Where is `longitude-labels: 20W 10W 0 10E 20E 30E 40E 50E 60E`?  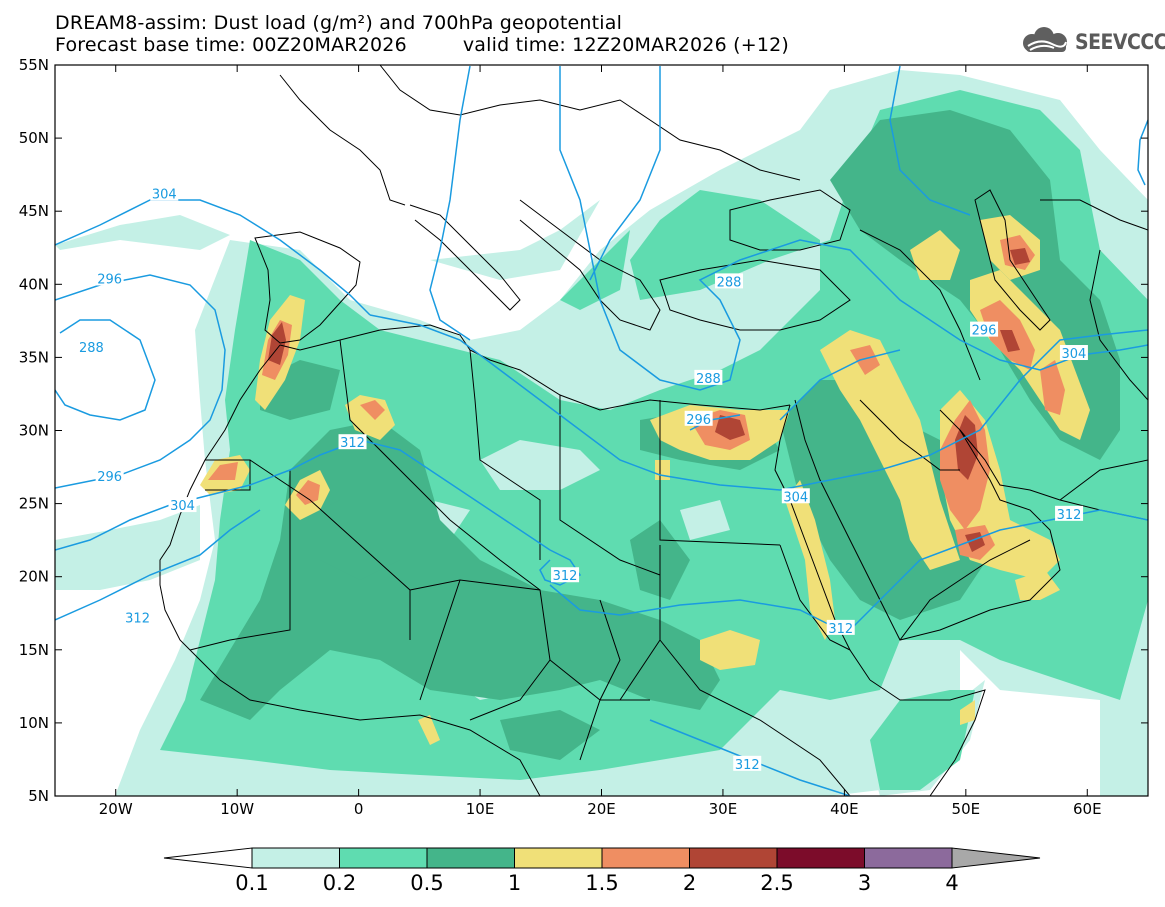
longitude-labels: 20W 10W 0 10E 20E 30E 40E 50E 60E is located at coordinates (600, 809).